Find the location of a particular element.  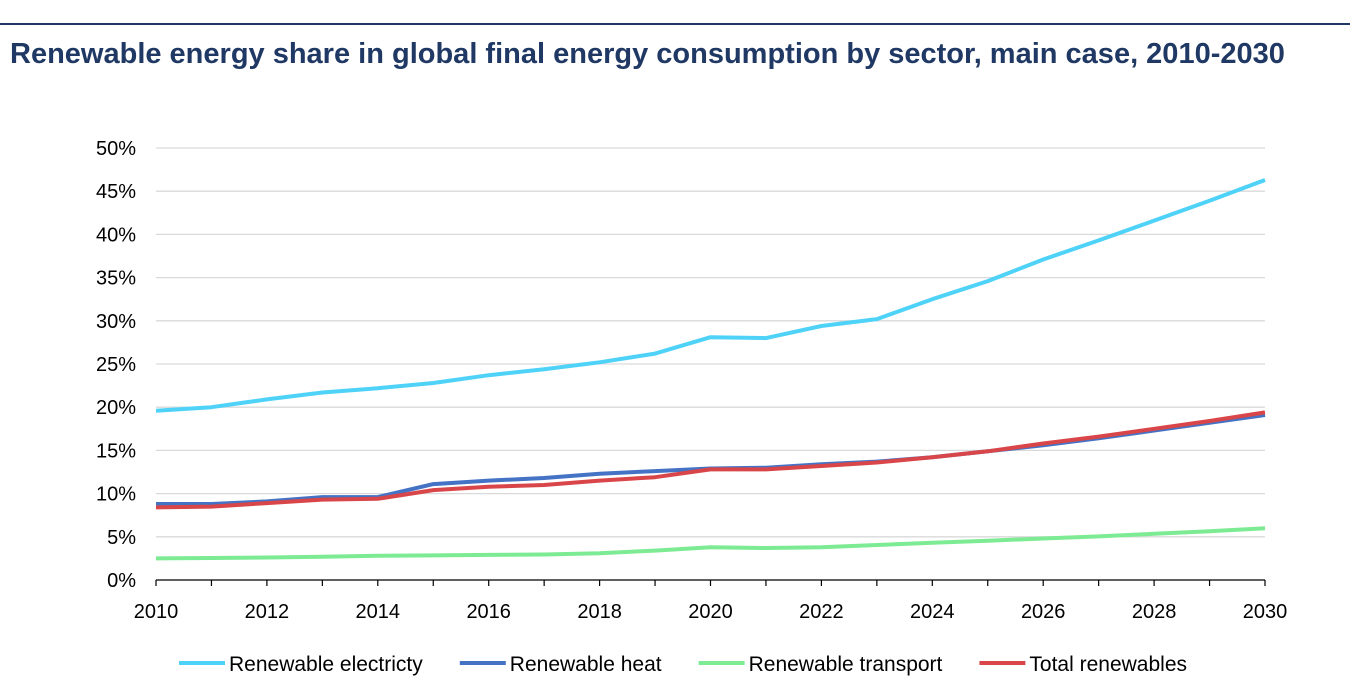

x-tick-label: 2022 is located at coordinates (821, 612).